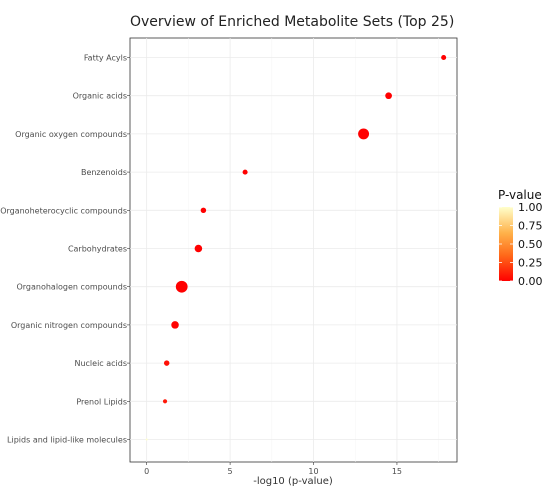 This screenshot has width=550, height=493. I want to click on y-tick-label: Organoheterocyclic compounds, so click(63, 210).